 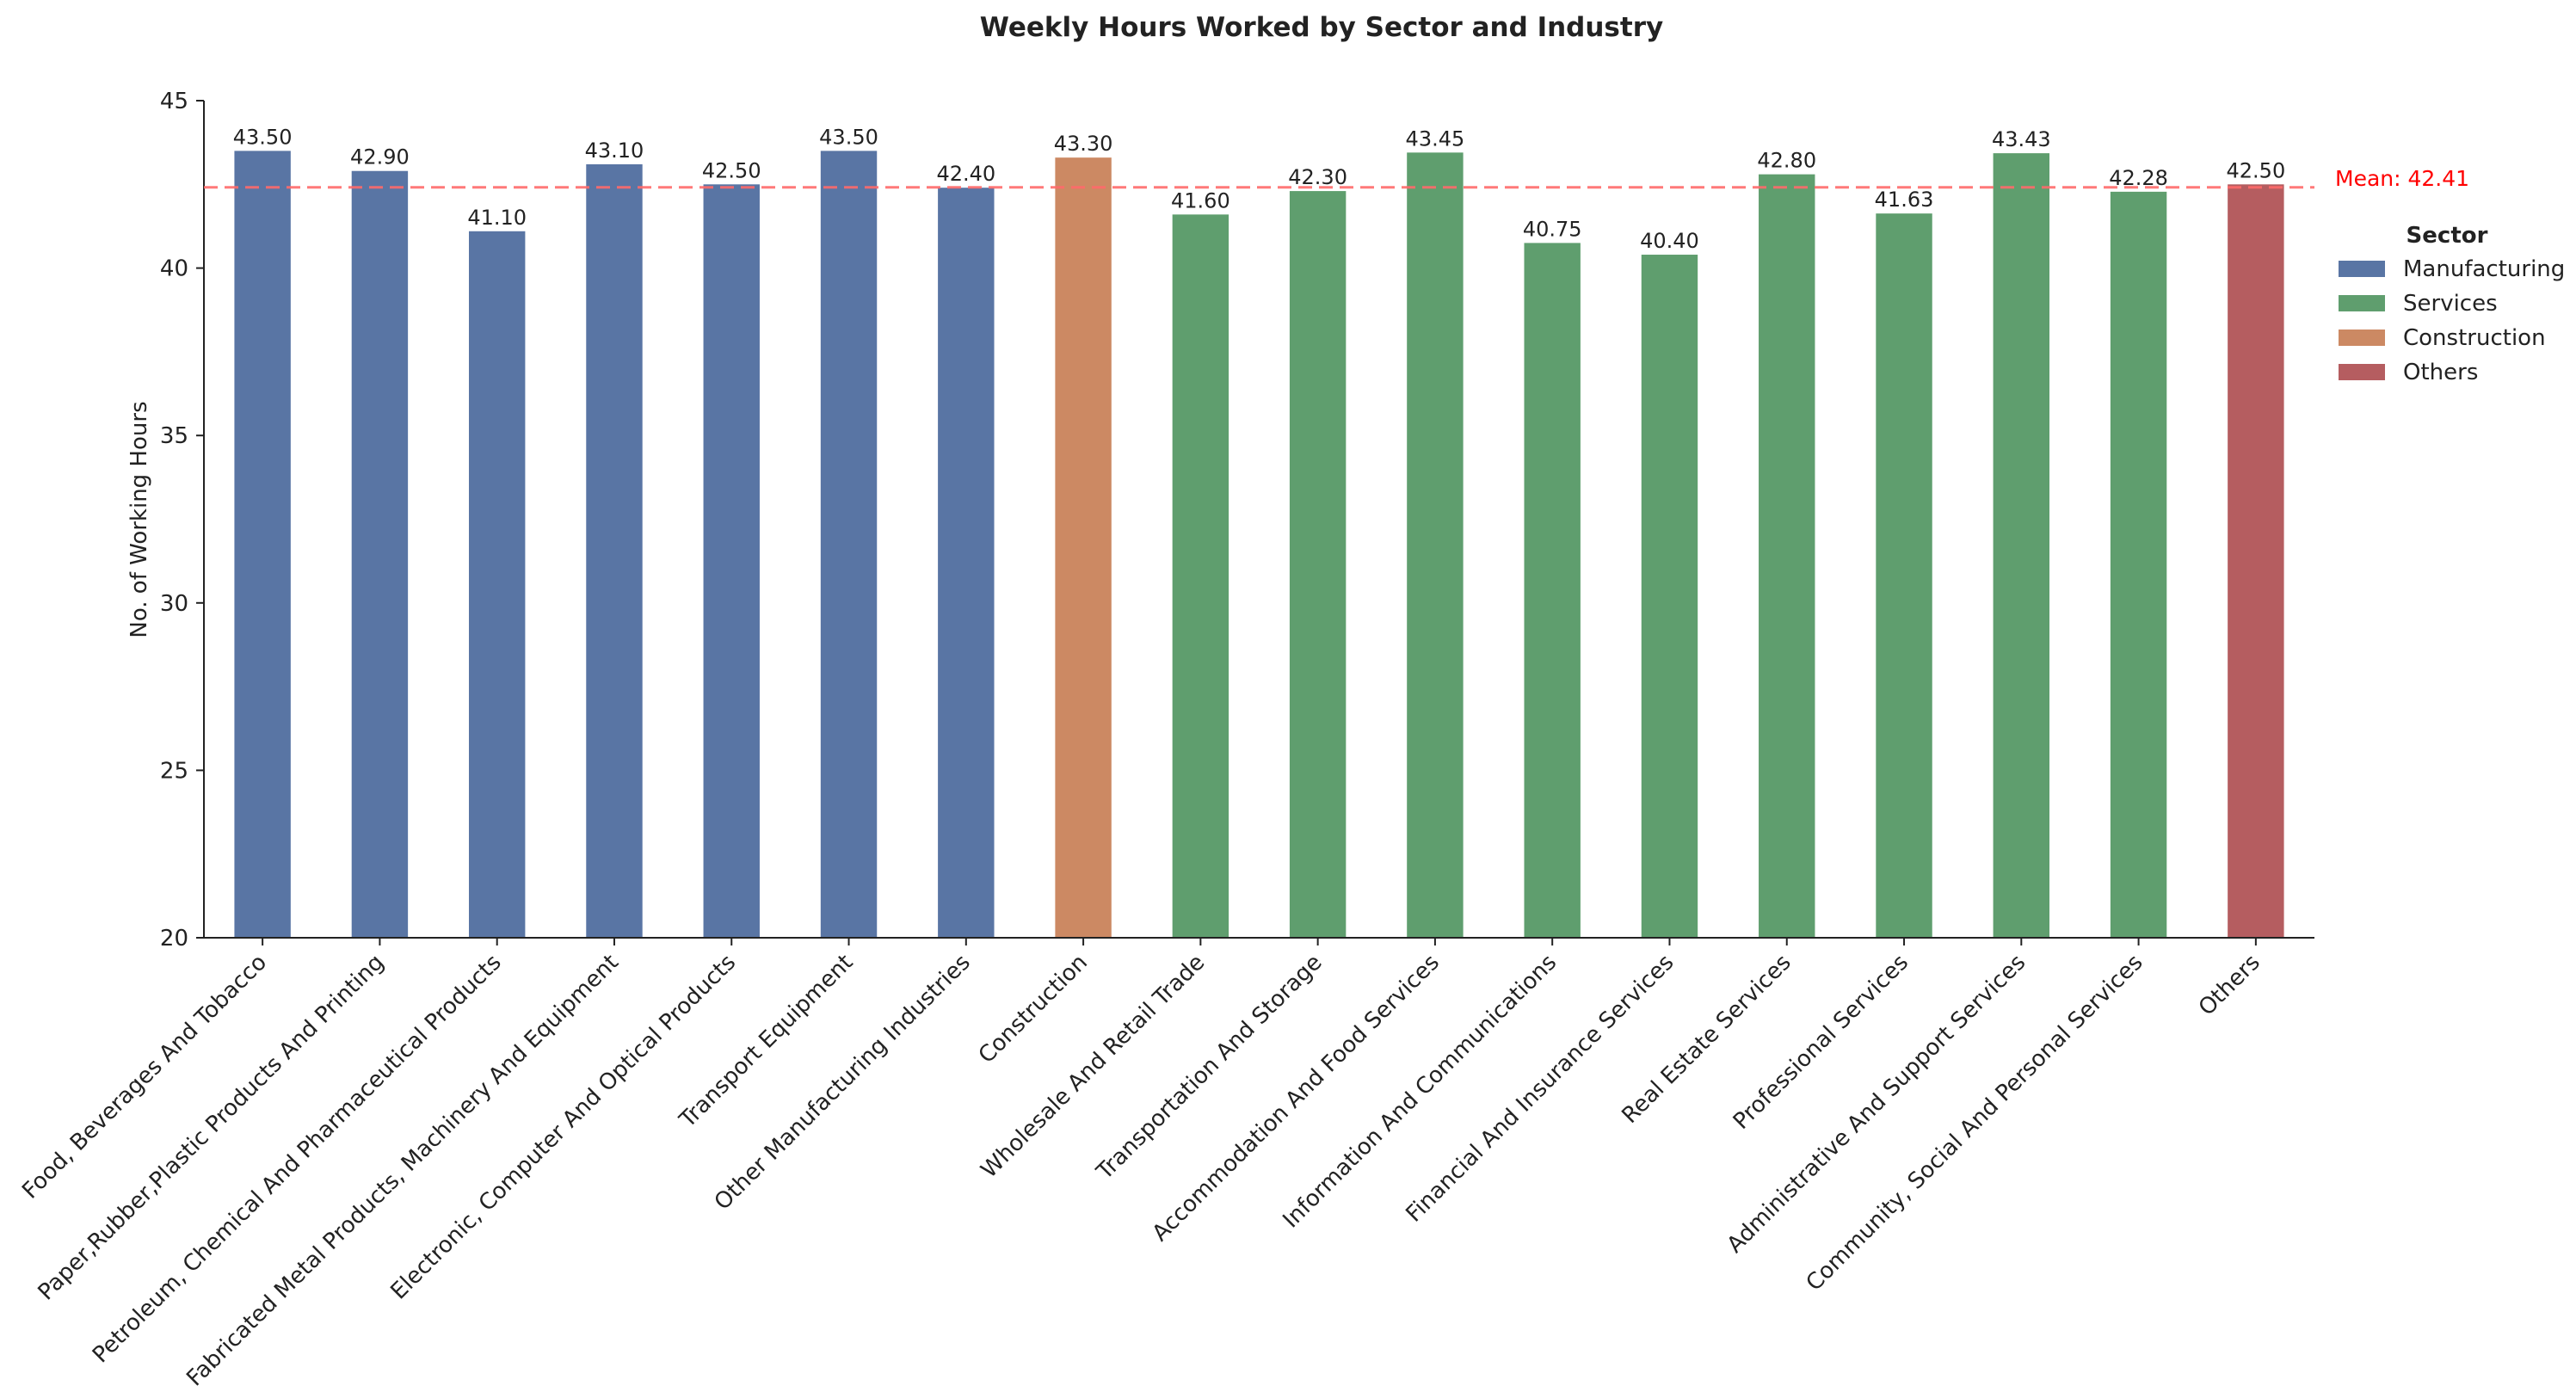 I want to click on bar-value-label: 42.28, so click(x=2138, y=178).